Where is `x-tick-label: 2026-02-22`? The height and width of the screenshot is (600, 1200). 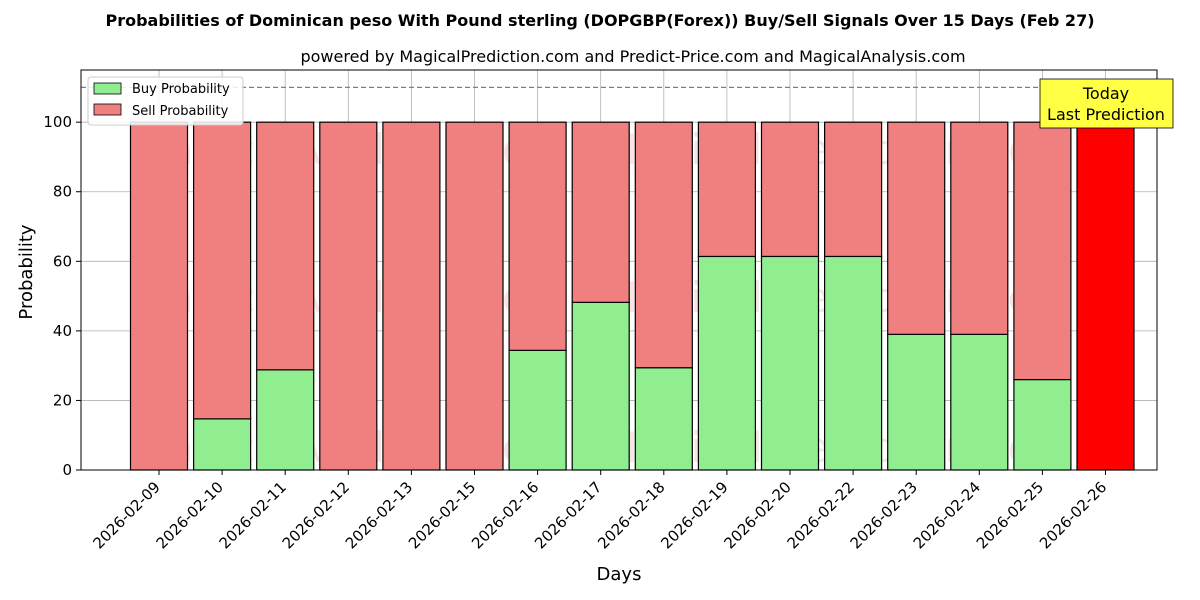
x-tick-label: 2026-02-22 is located at coordinates (821, 515).